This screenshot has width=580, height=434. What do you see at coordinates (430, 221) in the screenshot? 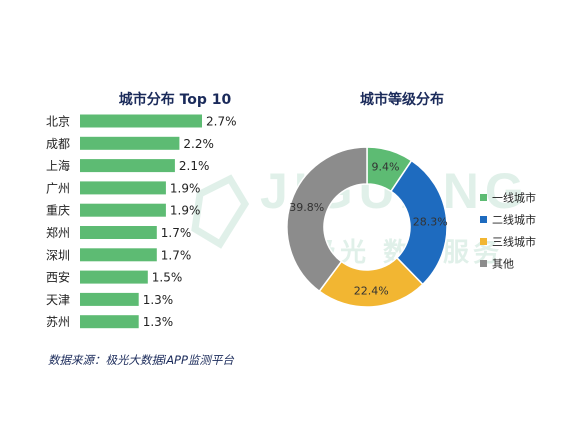
I see `slice-value-label: 28.3%` at bounding box center [430, 221].